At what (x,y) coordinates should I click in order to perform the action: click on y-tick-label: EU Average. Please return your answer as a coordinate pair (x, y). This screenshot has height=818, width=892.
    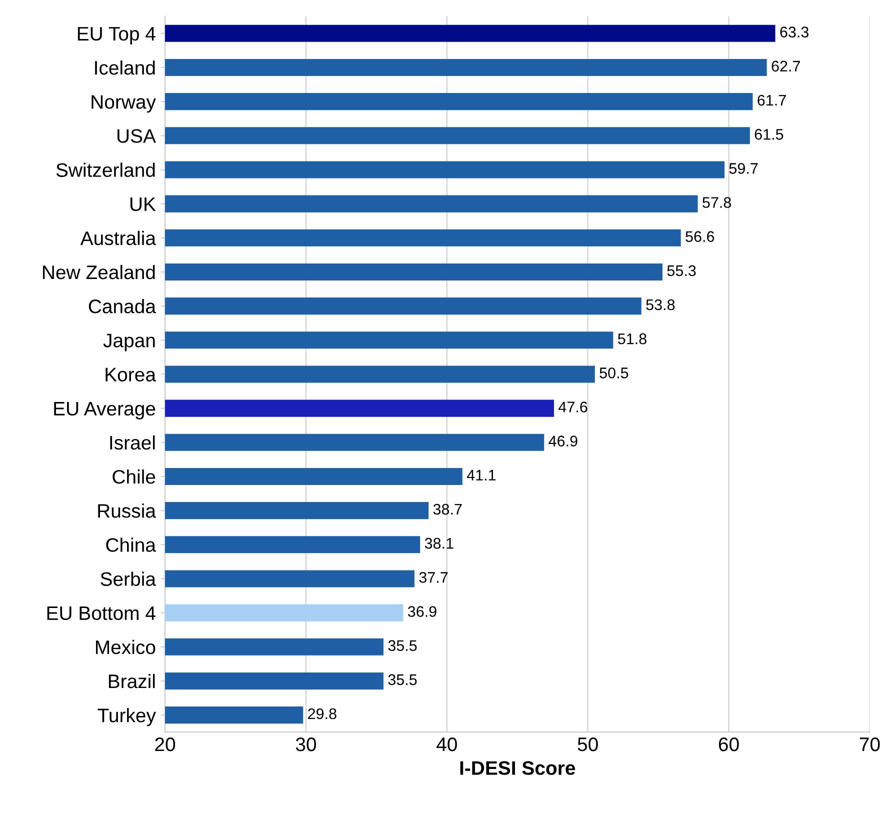
    Looking at the image, I should click on (105, 411).